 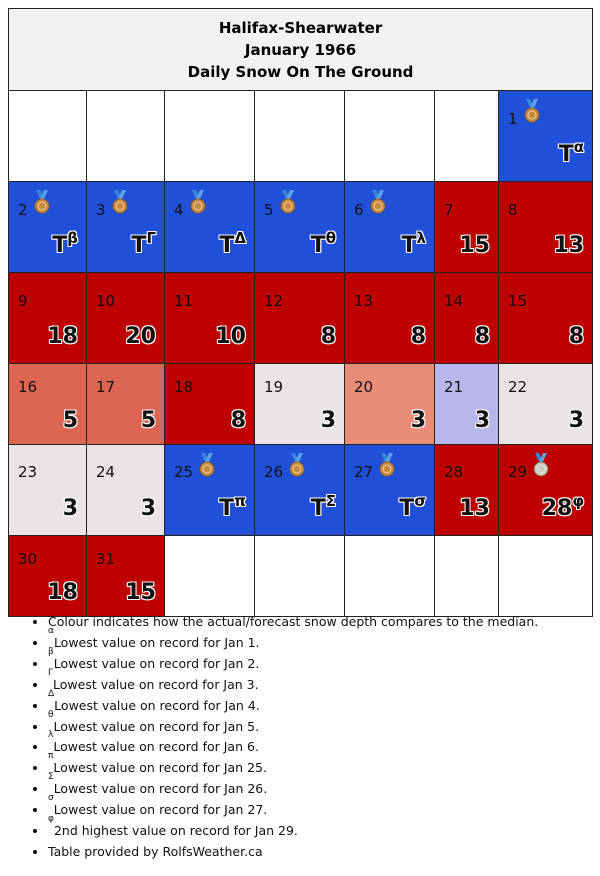 What do you see at coordinates (301, 136) in the screenshot?
I see `calendar-week: 1 Tα` at bounding box center [301, 136].